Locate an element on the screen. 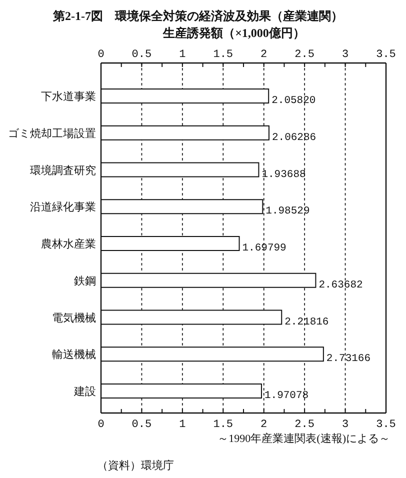  x2-tick-label: 1 is located at coordinates (182, 55).